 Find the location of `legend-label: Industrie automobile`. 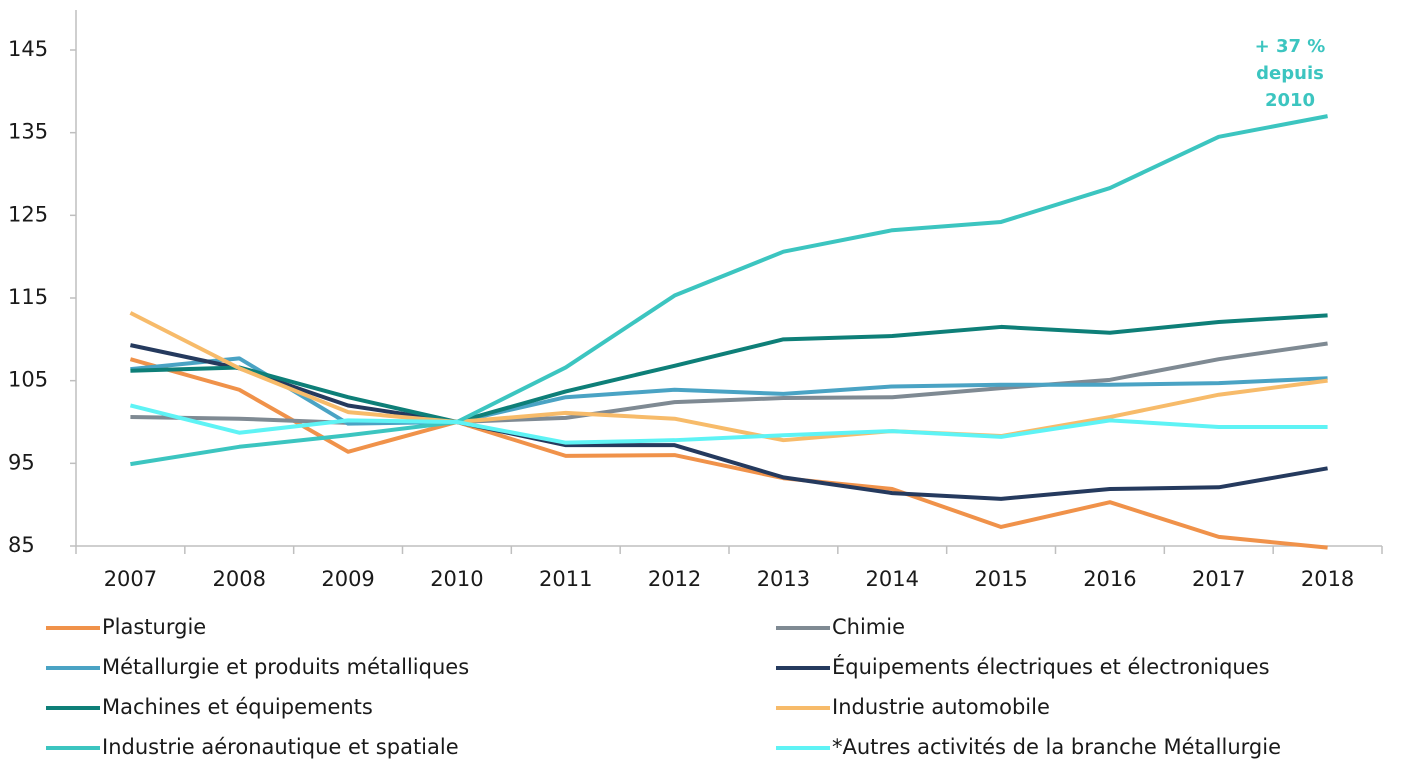

legend-label: Industrie automobile is located at coordinates (941, 707).